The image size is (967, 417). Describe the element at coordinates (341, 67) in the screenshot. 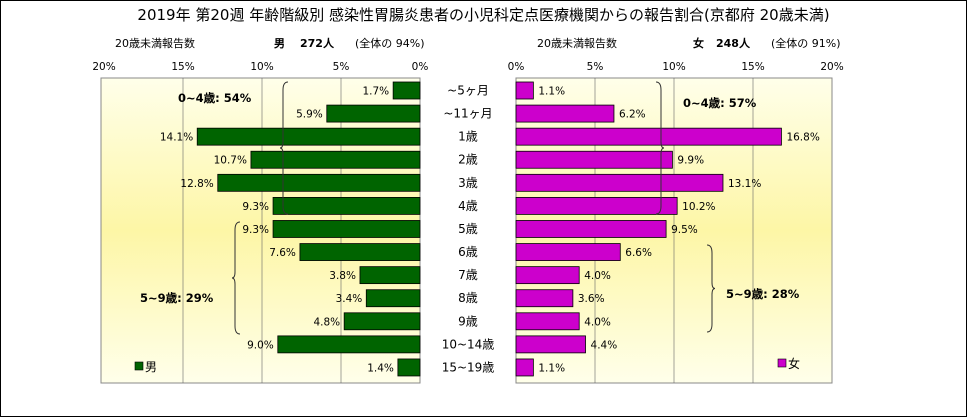

I see `male-x-tick-label: 5%` at that location.